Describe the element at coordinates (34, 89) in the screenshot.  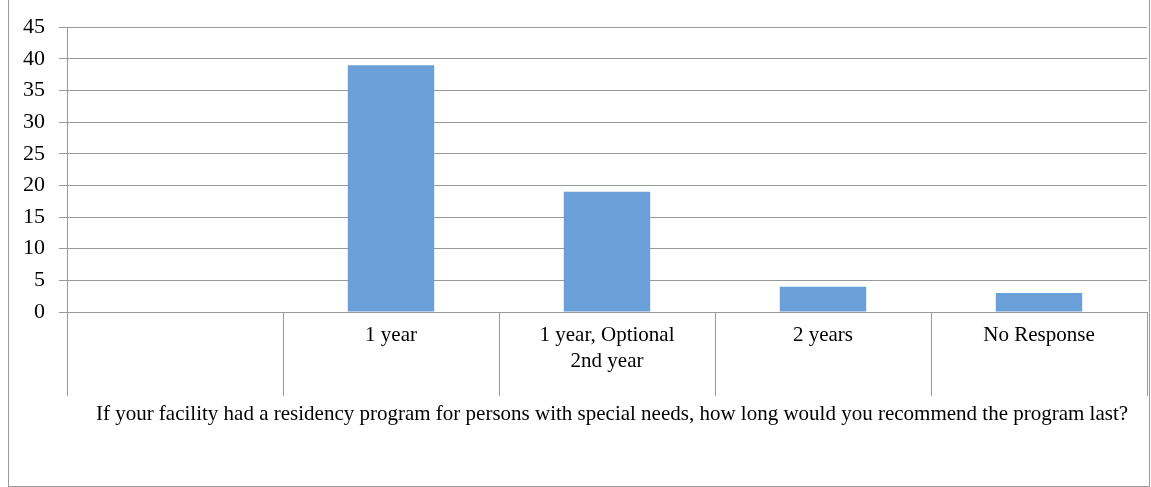
I see `y-tick-label: 35` at that location.